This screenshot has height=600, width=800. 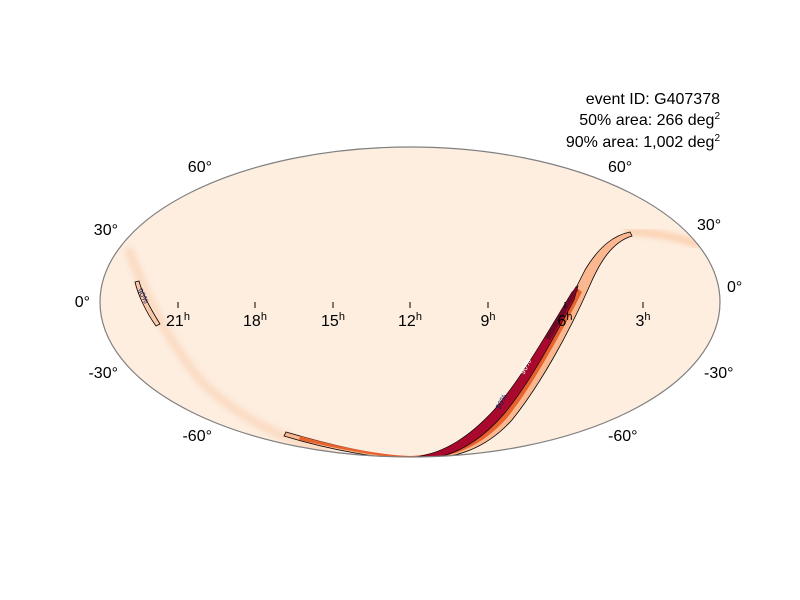 I want to click on ra-label-18h: 18h, so click(x=255, y=320).